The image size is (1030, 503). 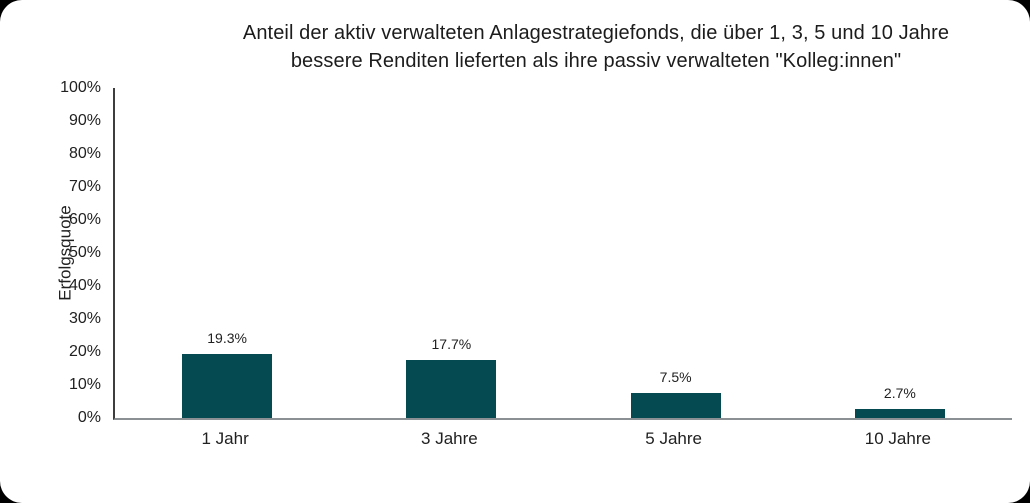 I want to click on y-tick-label: 60%, so click(x=84, y=219).